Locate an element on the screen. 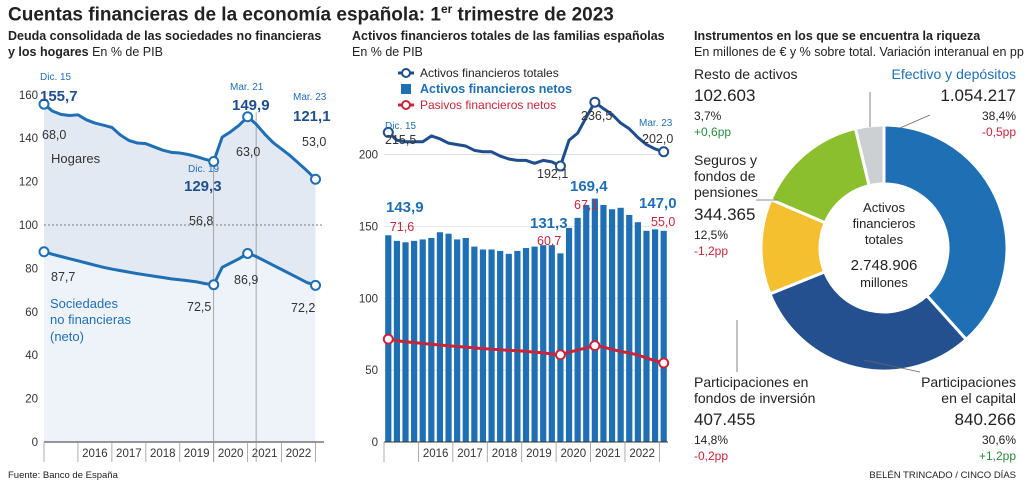  donut-hole is located at coordinates (884, 248).